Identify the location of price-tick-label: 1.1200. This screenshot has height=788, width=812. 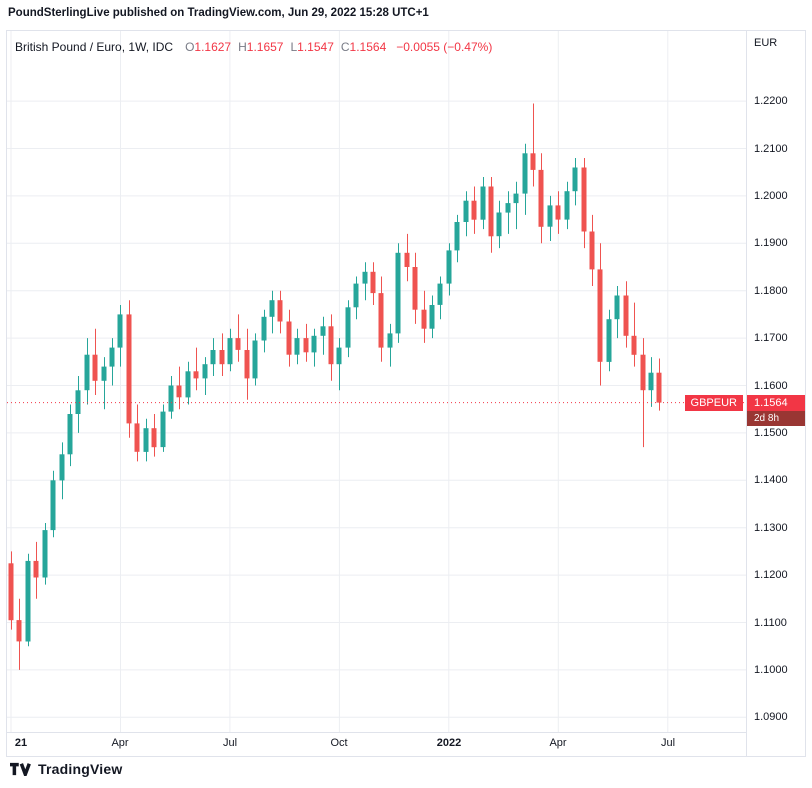
(771, 575).